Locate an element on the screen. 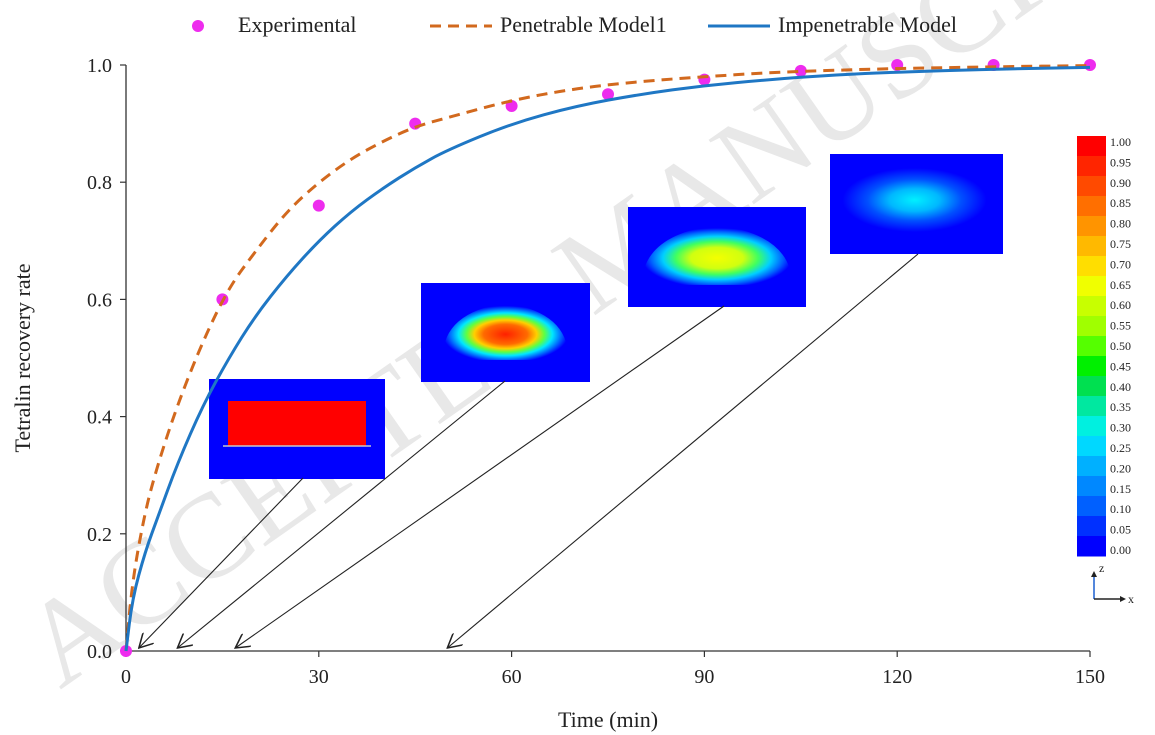  colorbar-label: 0.40 is located at coordinates (1120, 387).